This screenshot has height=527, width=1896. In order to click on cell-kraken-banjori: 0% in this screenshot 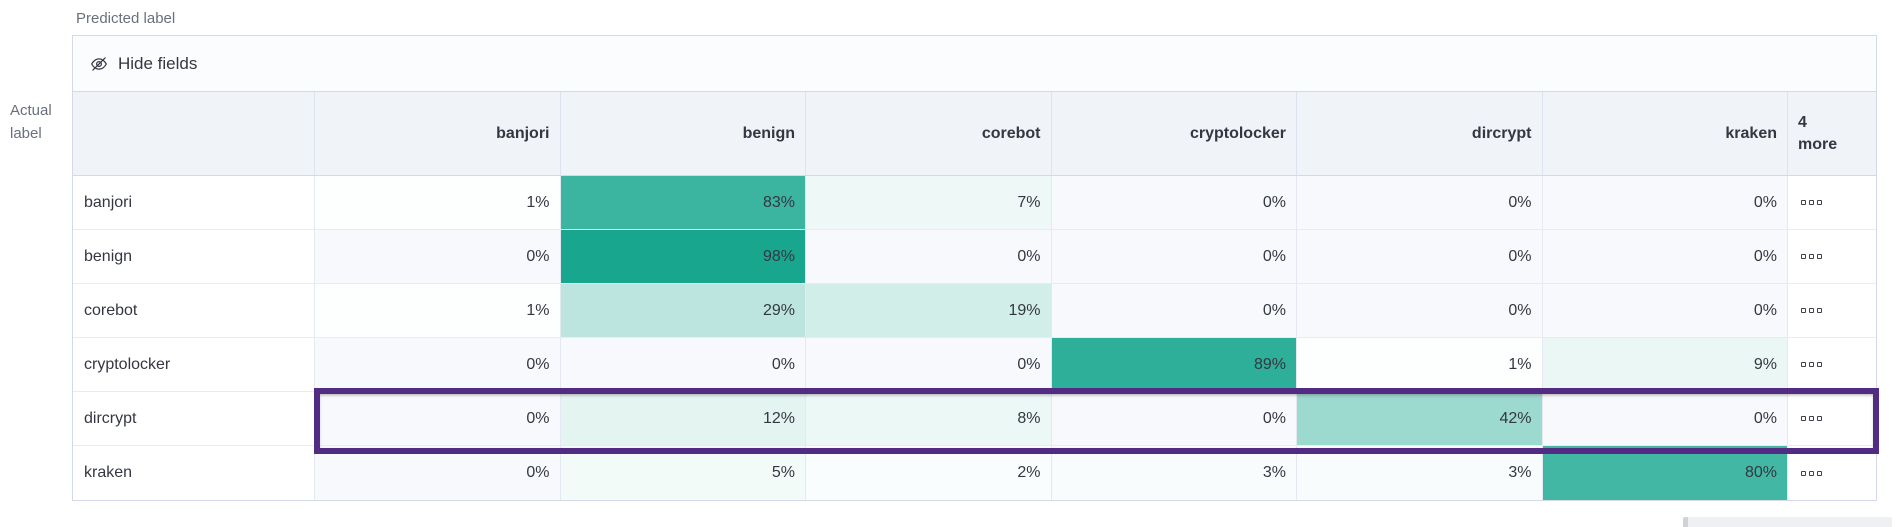, I will do `click(438, 473)`.